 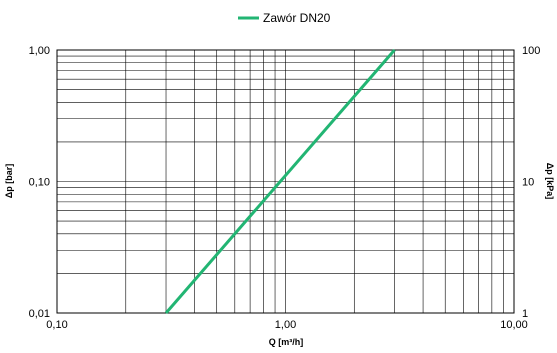 What do you see at coordinates (525, 314) in the screenshot?
I see `y2-tick-label: 1` at bounding box center [525, 314].